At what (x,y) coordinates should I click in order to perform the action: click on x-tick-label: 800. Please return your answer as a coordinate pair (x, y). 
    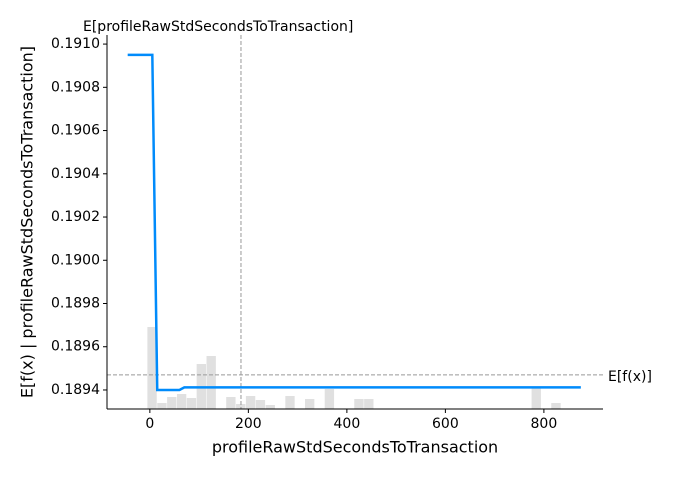
    Looking at the image, I should click on (544, 424).